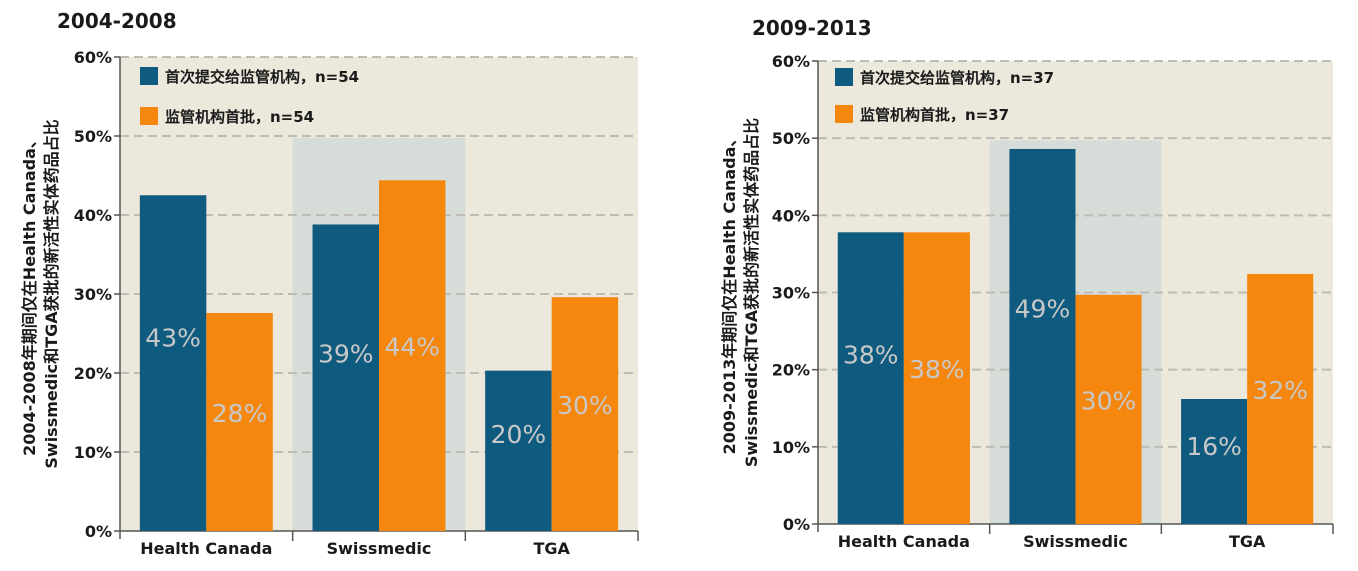 The height and width of the screenshot is (571, 1358). What do you see at coordinates (239, 117) in the screenshot?
I see `legend-entry: 监管机构首批，n=54` at bounding box center [239, 117].